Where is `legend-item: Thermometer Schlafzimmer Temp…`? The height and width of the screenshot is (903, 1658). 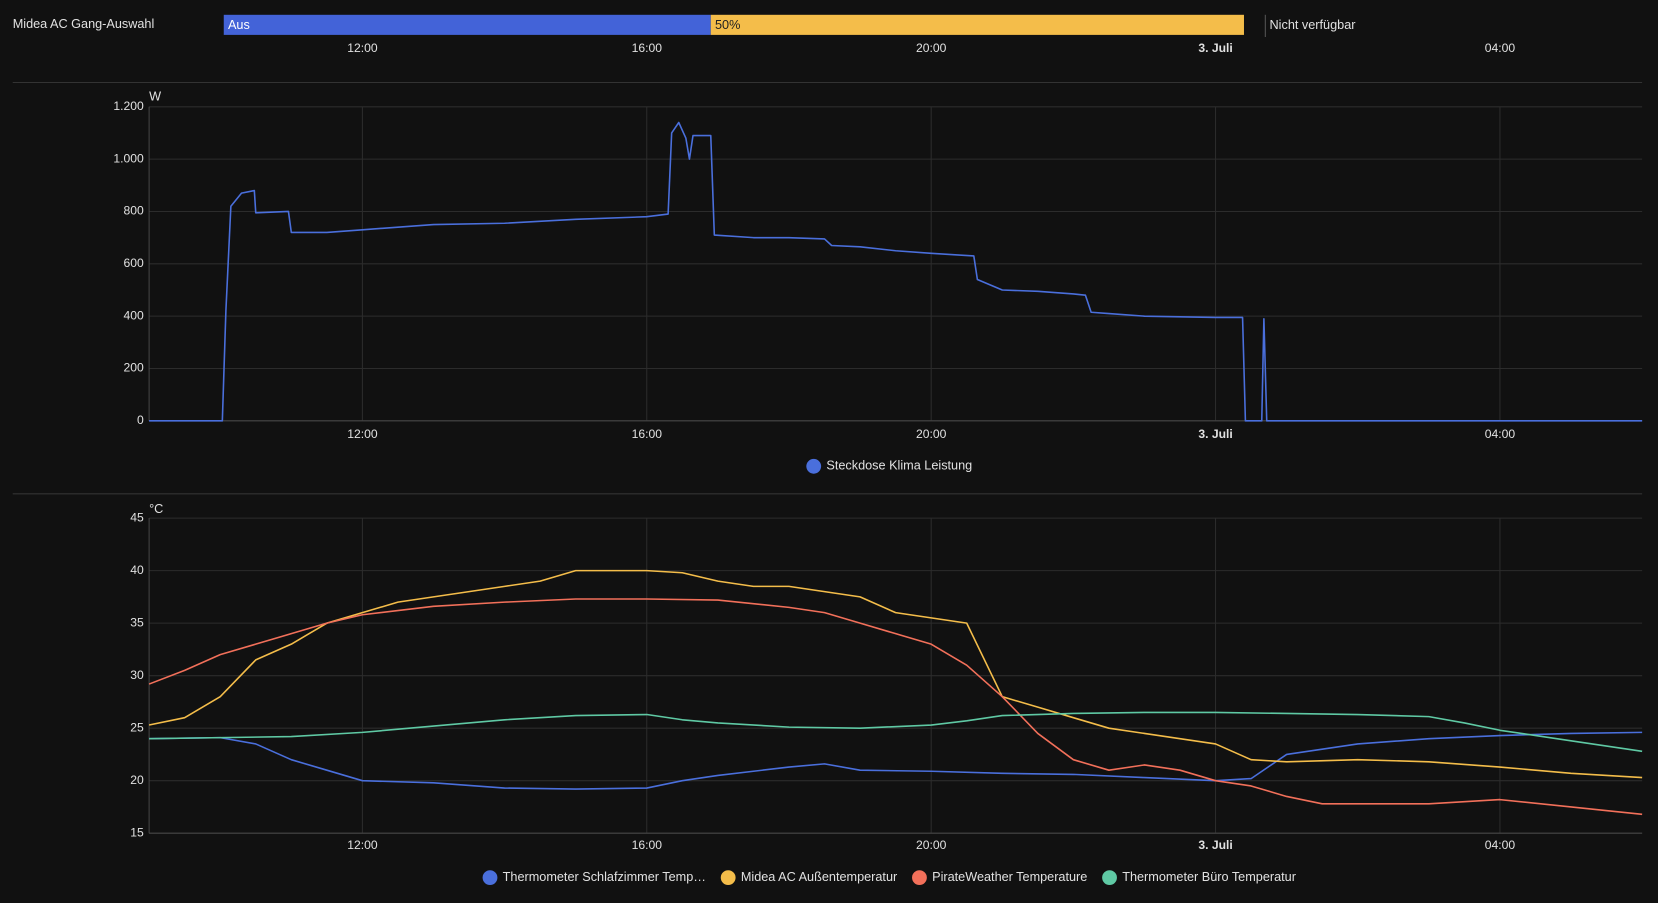 legend-item: Thermometer Schlafzimmer Temp… is located at coordinates (594, 878).